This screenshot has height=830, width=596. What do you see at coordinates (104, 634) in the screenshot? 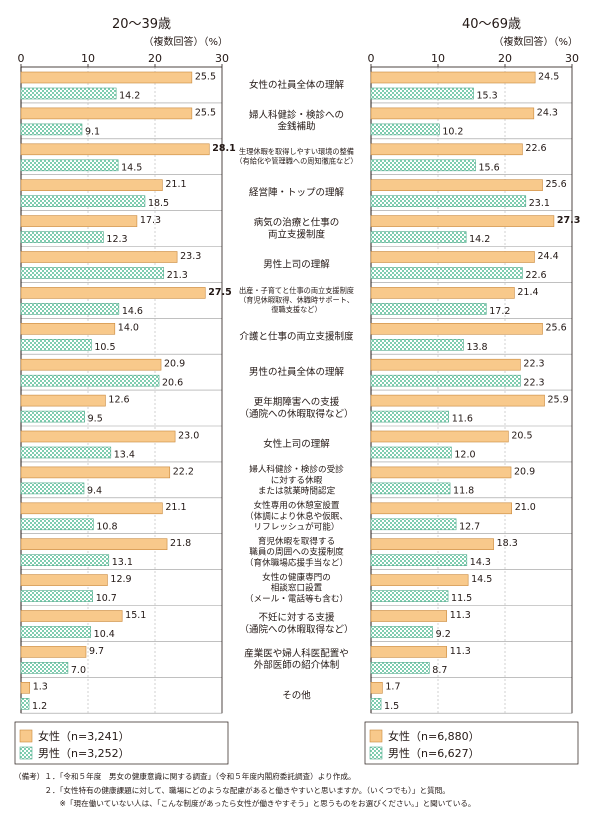
I see `value-label-male-left: 10.4` at bounding box center [104, 634].